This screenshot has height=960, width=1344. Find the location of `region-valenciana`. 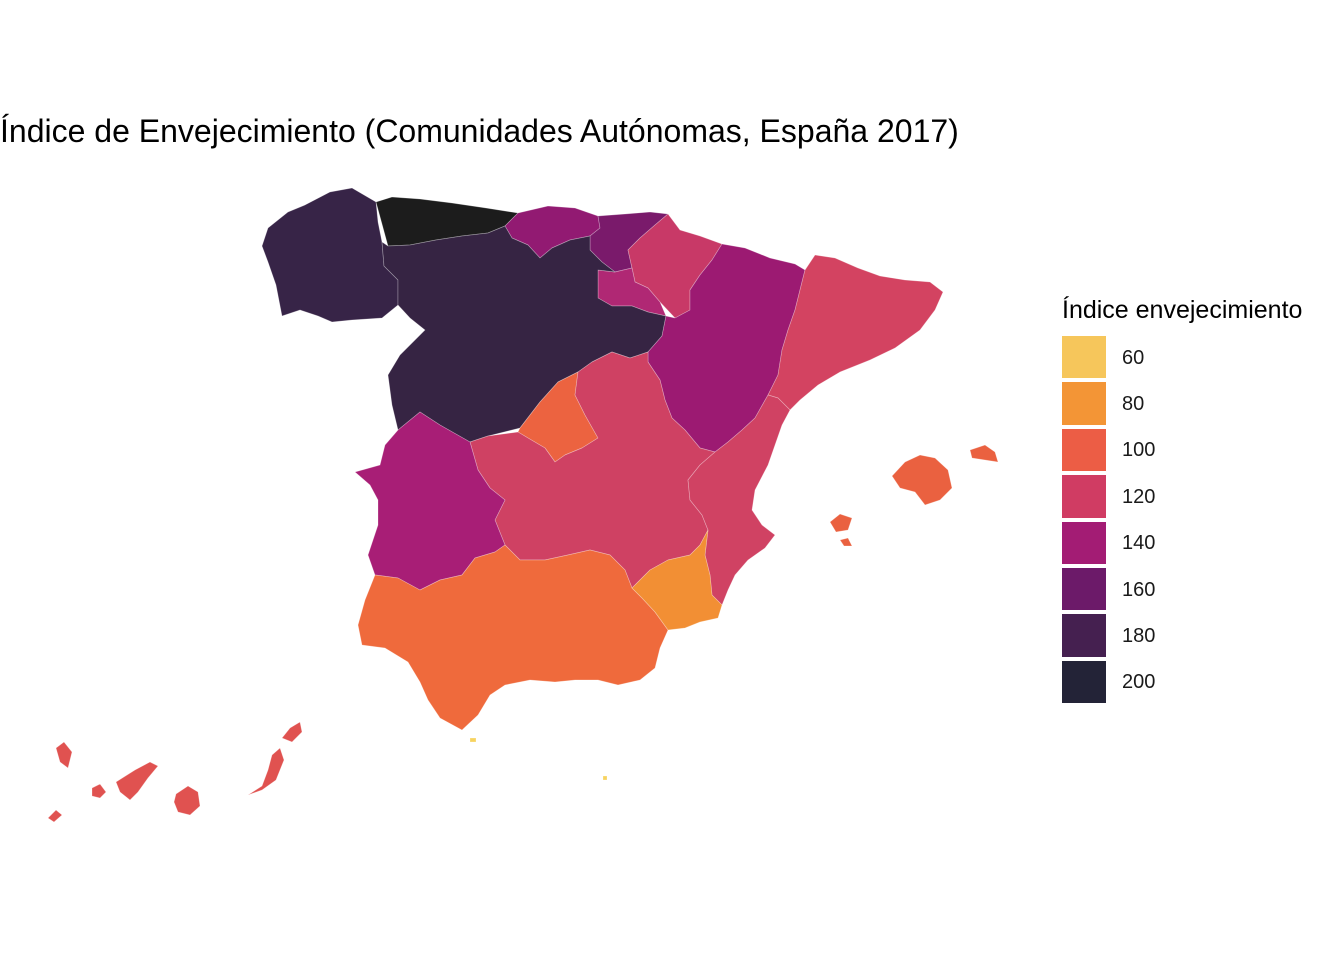

region-valenciana is located at coordinates (739, 500).